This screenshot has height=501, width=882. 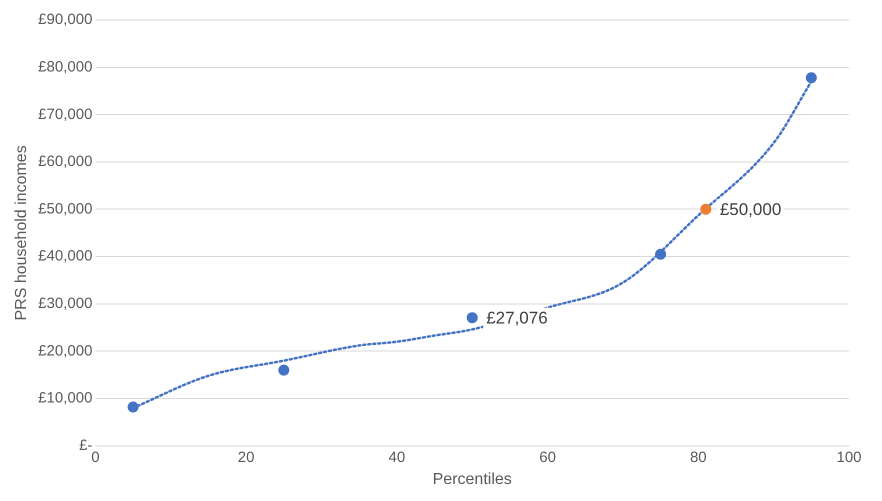 What do you see at coordinates (472, 479) in the screenshot?
I see `x-axis-title: Percentiles` at bounding box center [472, 479].